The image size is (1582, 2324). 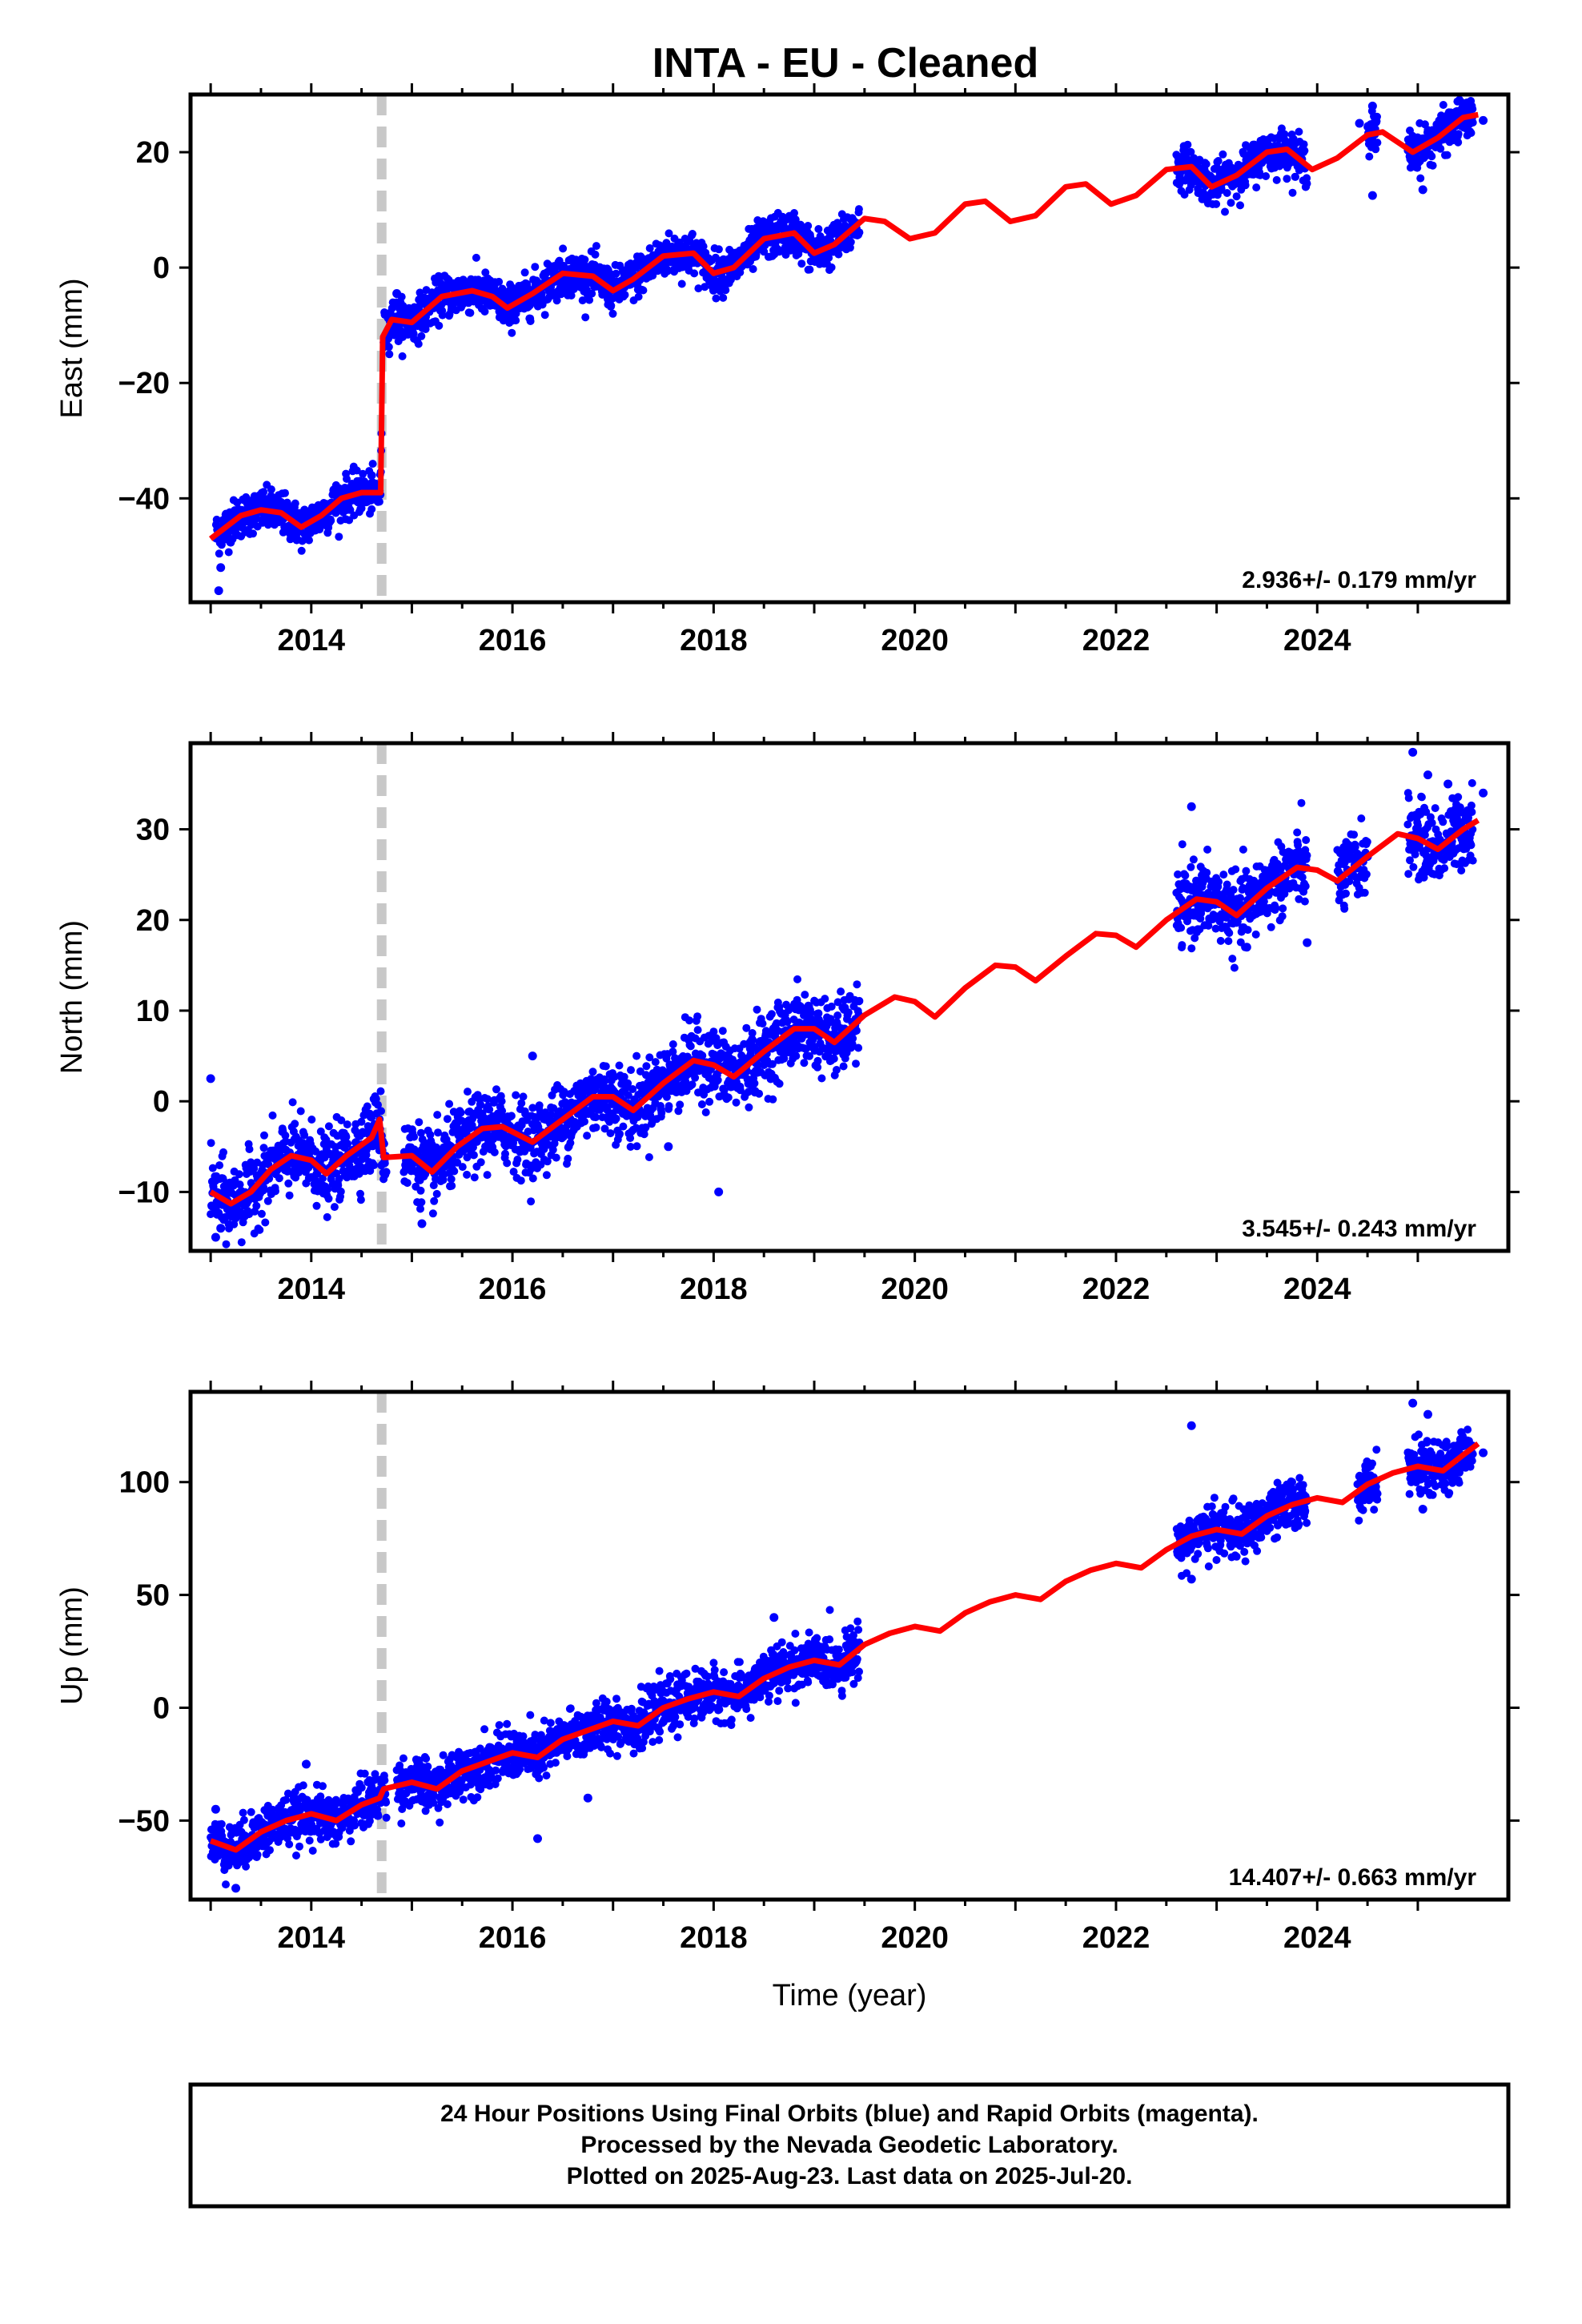 What do you see at coordinates (915, 640) in the screenshot?
I see `x-tick-label: 2020` at bounding box center [915, 640].